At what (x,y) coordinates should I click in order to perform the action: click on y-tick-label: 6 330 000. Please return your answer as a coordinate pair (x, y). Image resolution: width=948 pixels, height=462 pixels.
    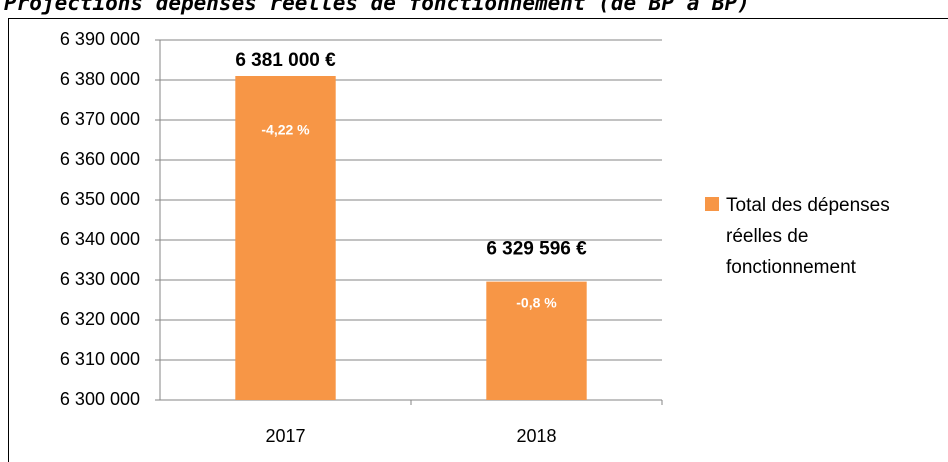
    Looking at the image, I should click on (100, 279).